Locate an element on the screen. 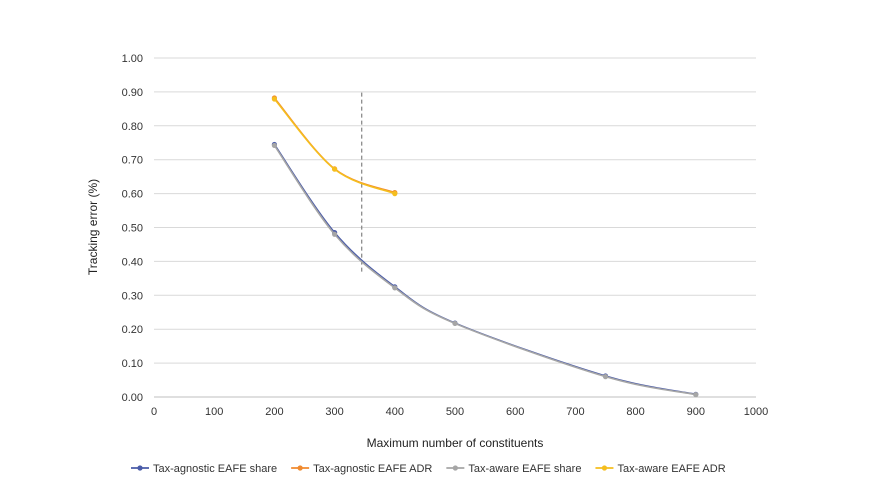 The width and height of the screenshot is (870, 500). y-tick-label: 1.00 is located at coordinates (132, 59).